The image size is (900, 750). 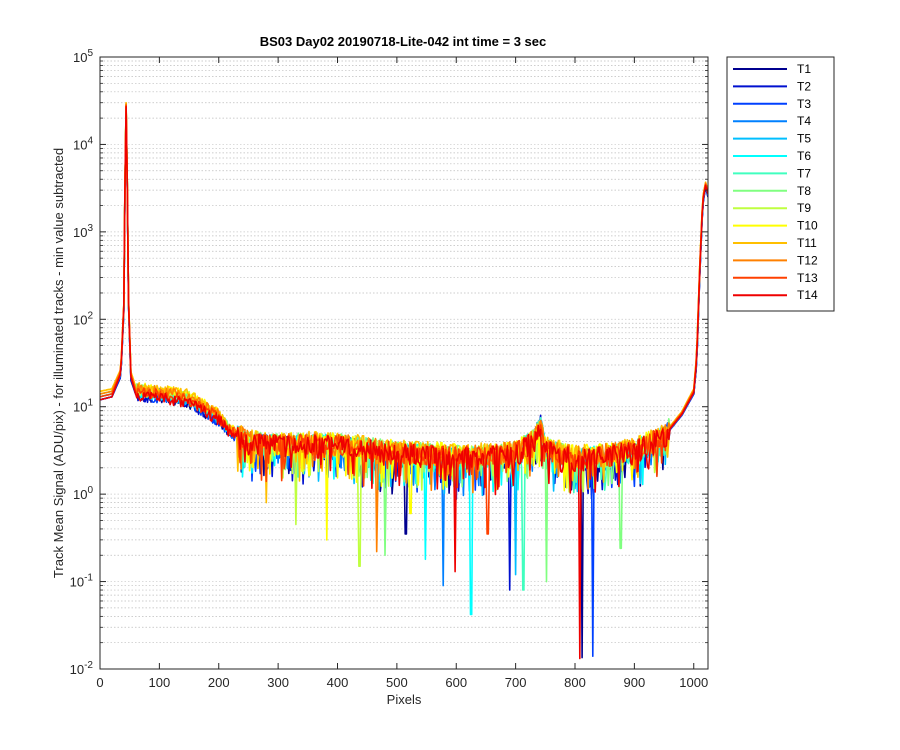 What do you see at coordinates (83, 56) in the screenshot?
I see `y-tick-label: 10⁵` at bounding box center [83, 56].